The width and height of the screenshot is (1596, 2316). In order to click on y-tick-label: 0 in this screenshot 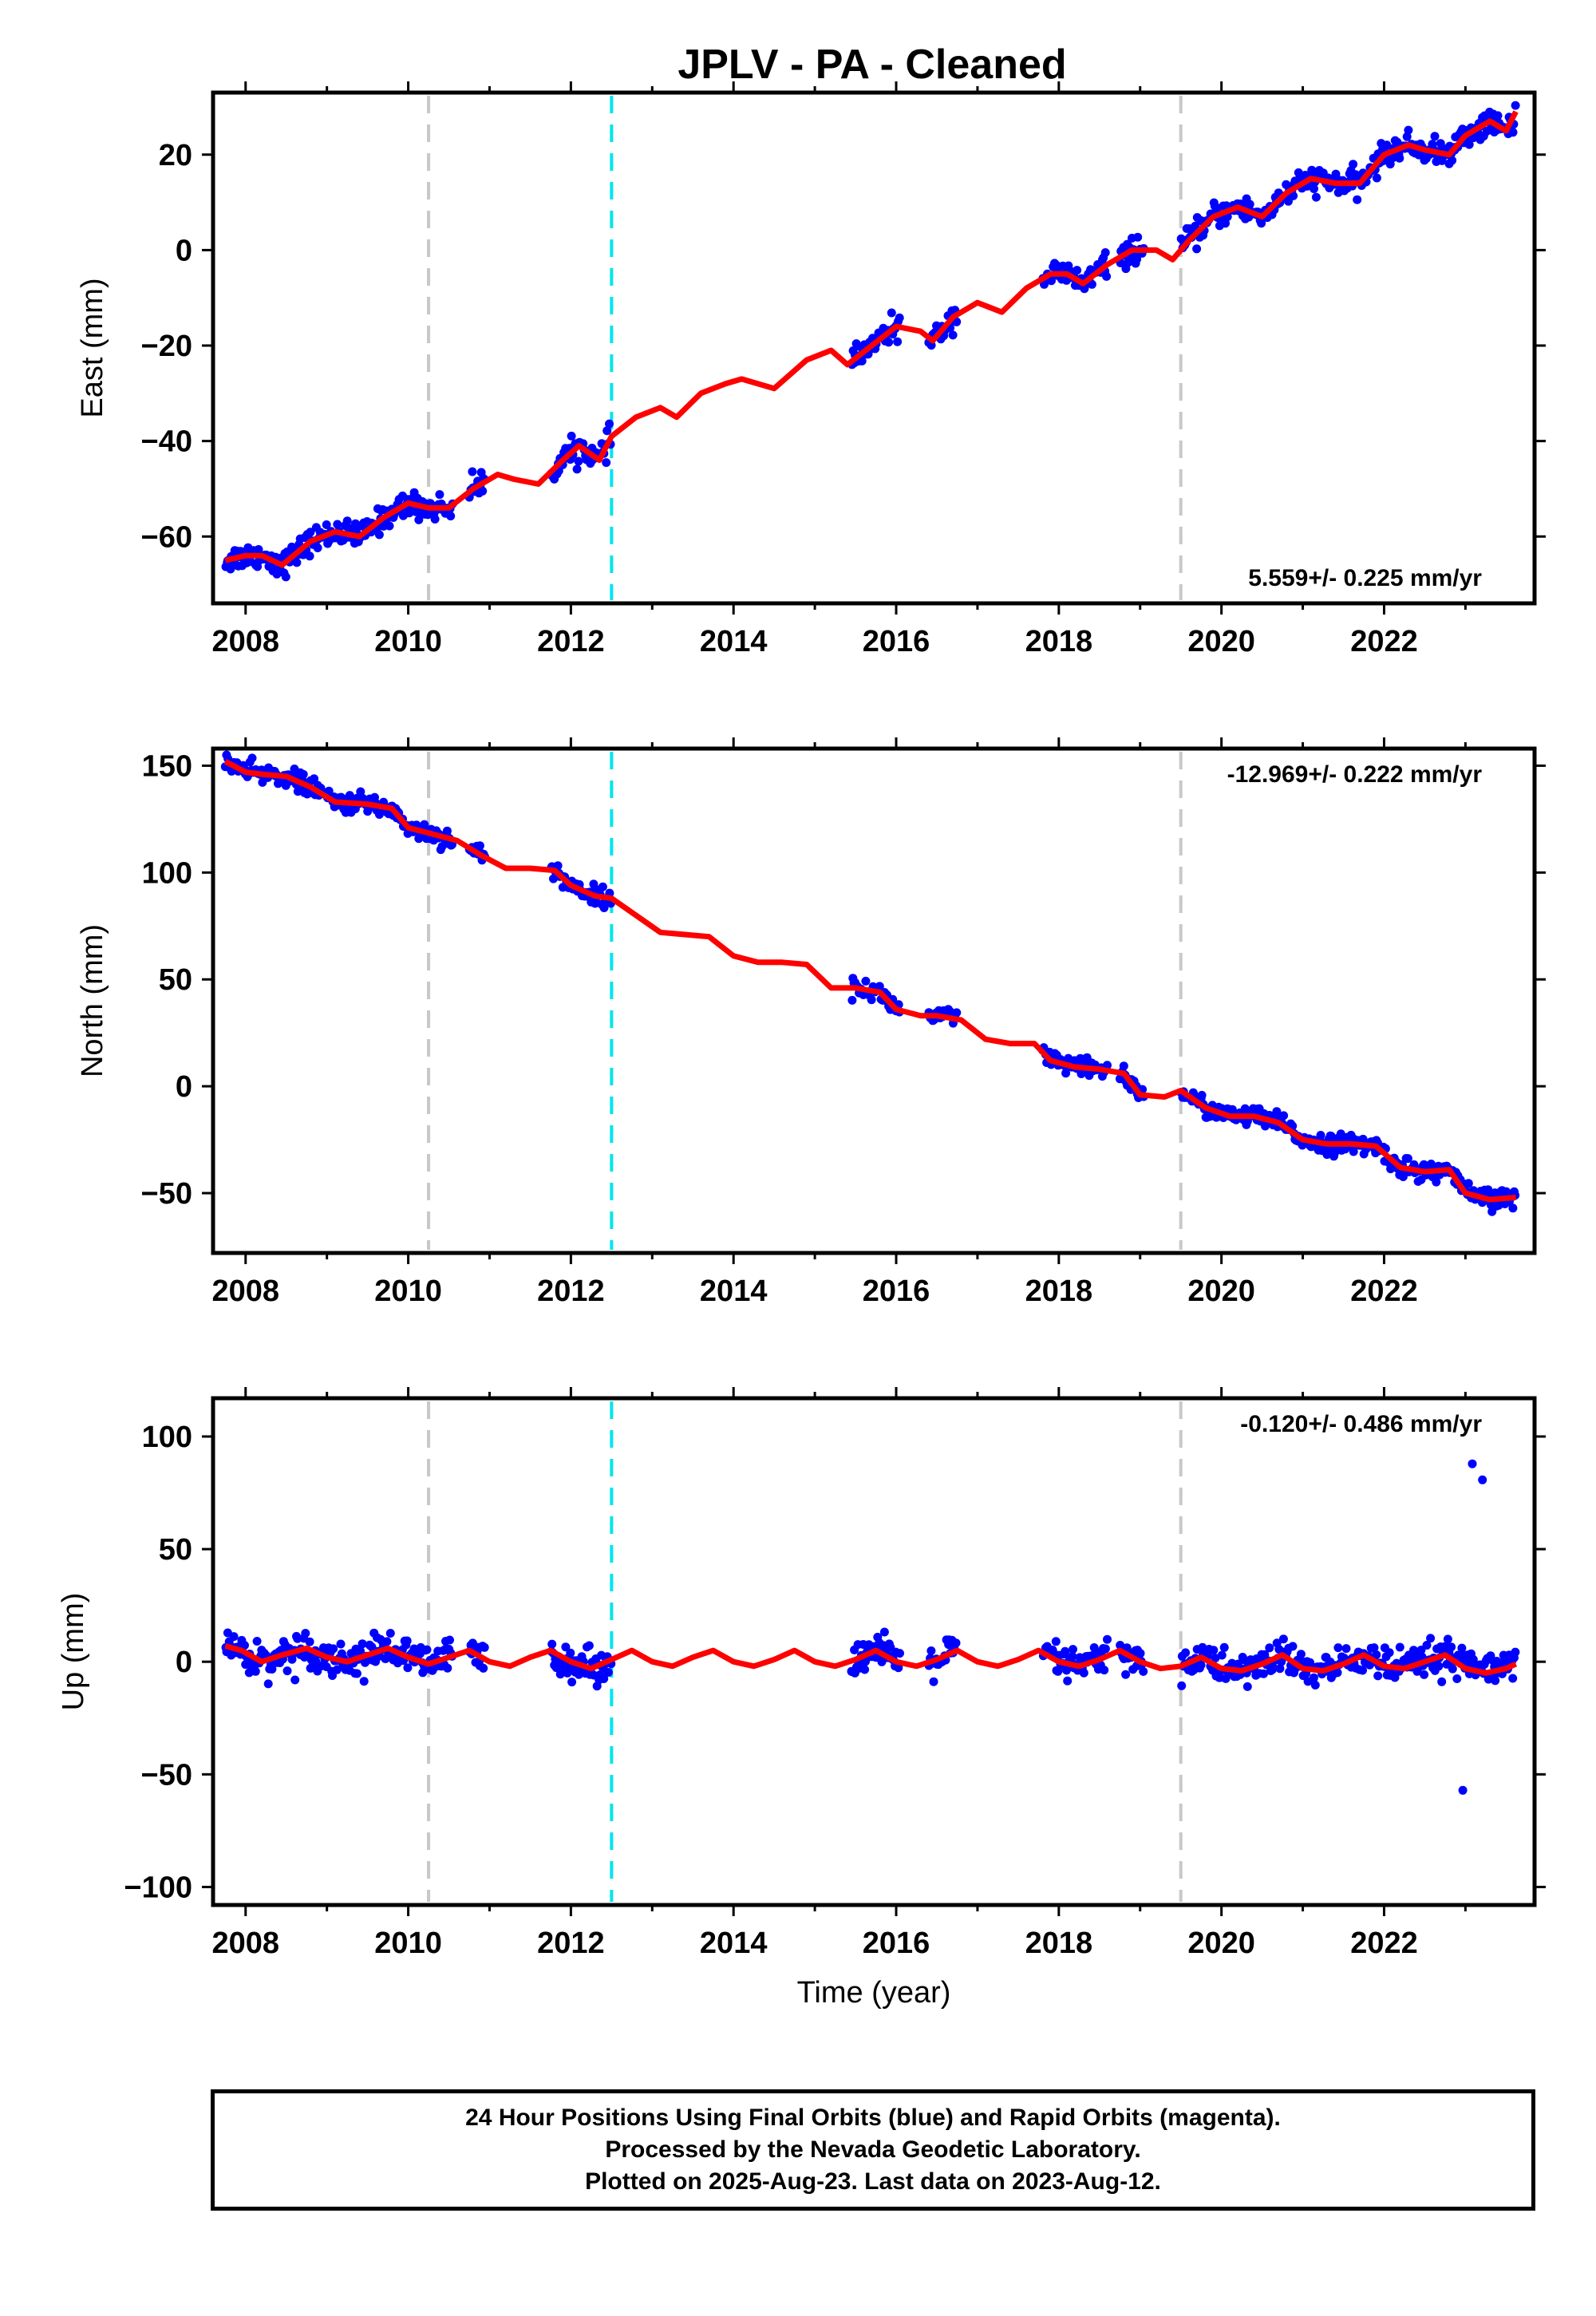, I will do `click(184, 1662)`.